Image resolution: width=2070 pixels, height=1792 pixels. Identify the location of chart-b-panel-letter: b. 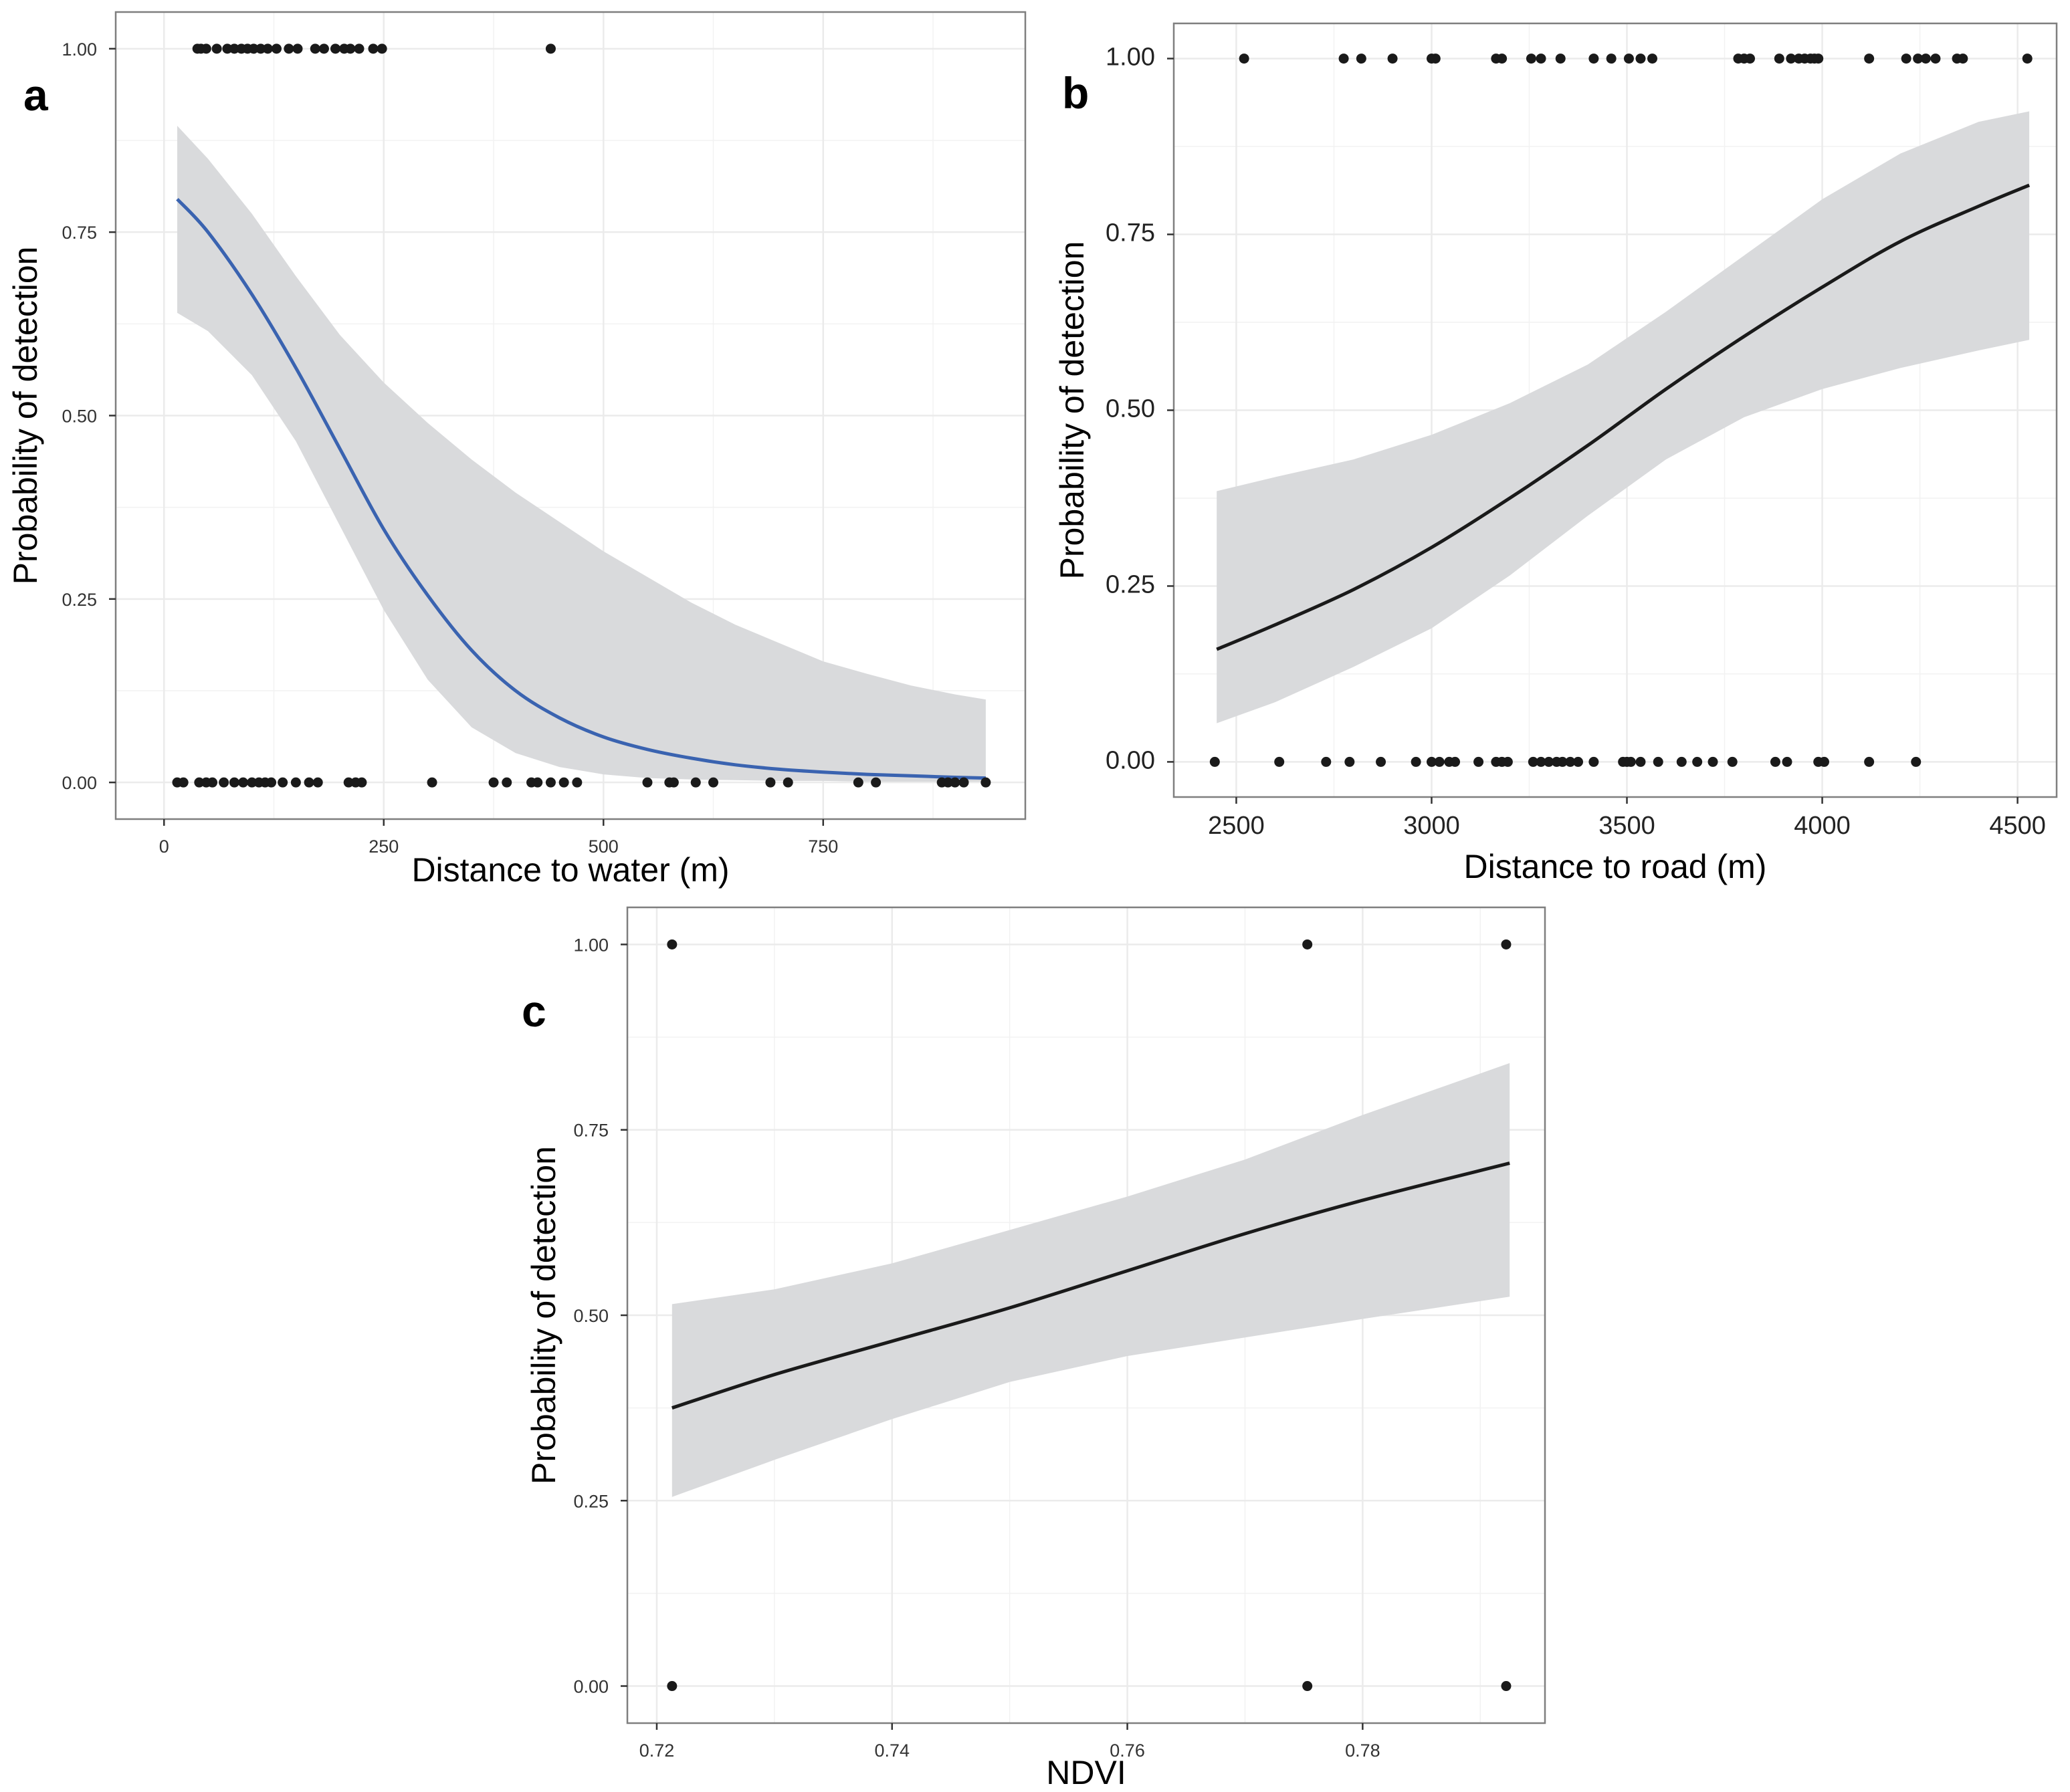
(1075, 93).